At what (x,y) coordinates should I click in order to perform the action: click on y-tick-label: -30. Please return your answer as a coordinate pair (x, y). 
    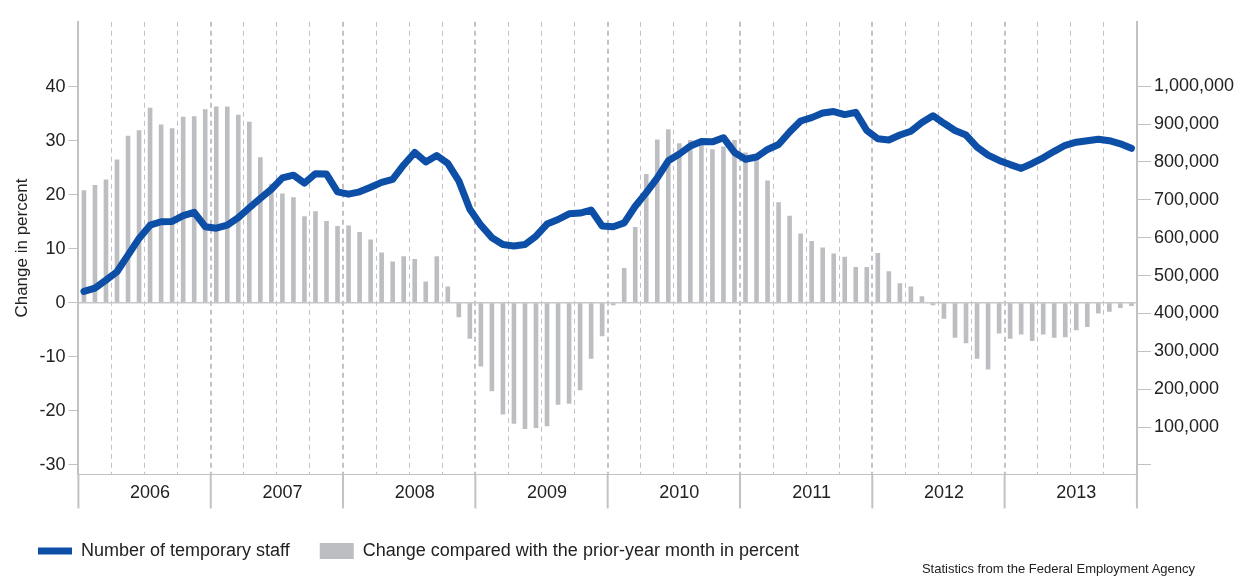
    Looking at the image, I should click on (52, 463).